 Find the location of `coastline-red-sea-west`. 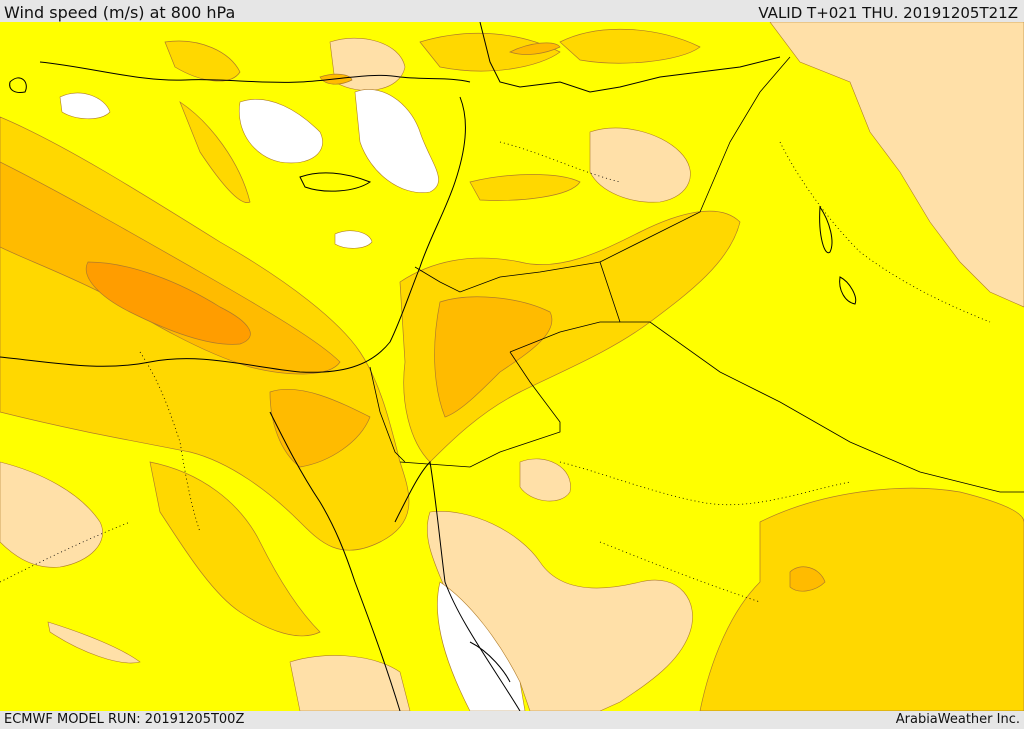

coastline-red-sea-west is located at coordinates (335, 561).